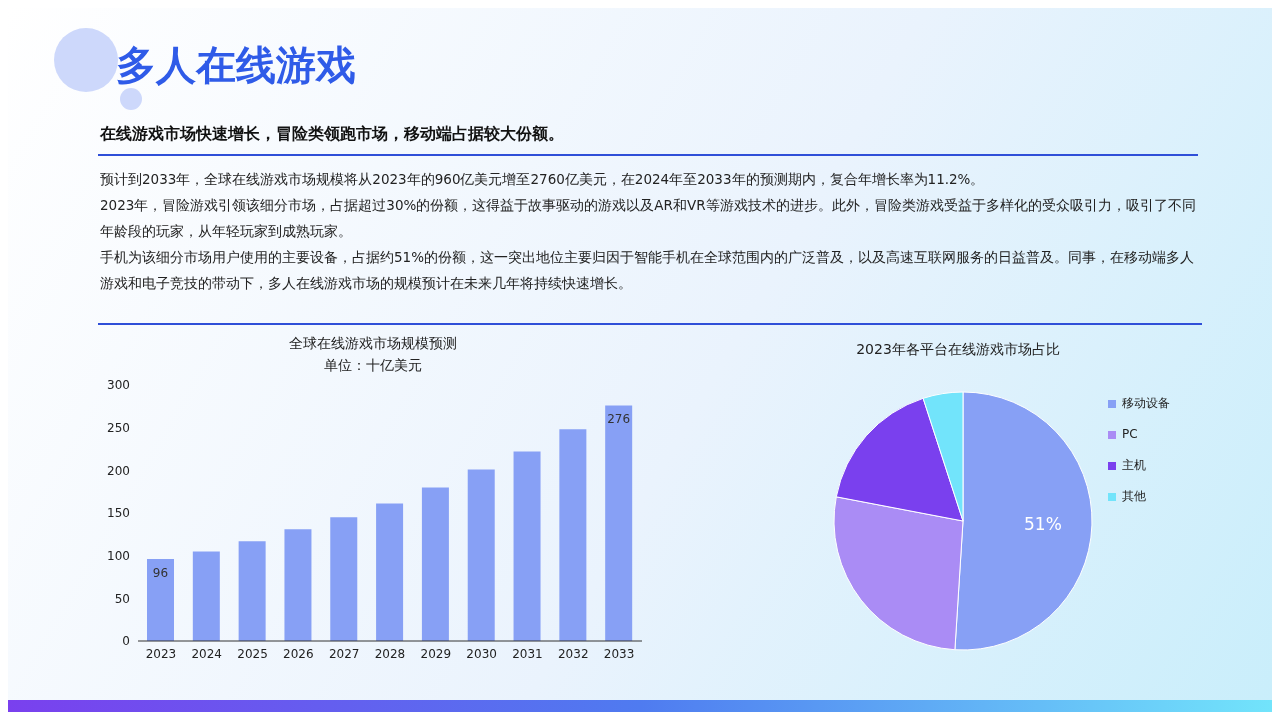 The image size is (1280, 720). What do you see at coordinates (126, 641) in the screenshot?
I see `y-tick-label: 0` at bounding box center [126, 641].